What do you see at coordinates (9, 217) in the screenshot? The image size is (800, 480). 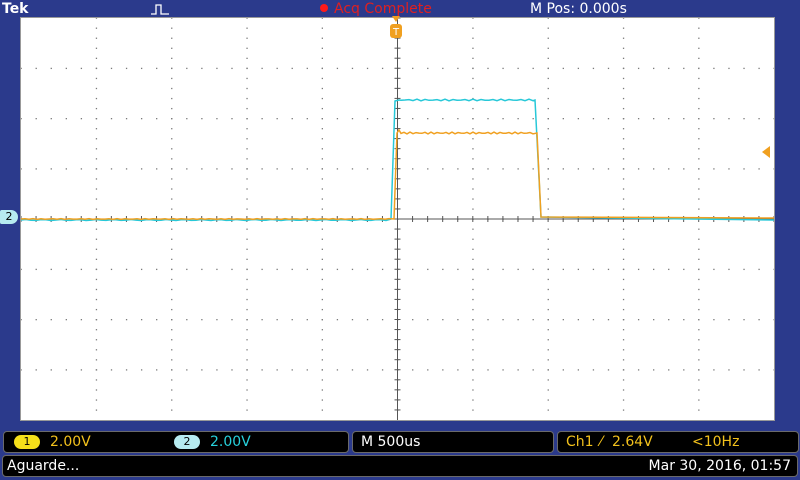 I see `ch2-ground-marker: 2` at bounding box center [9, 217].